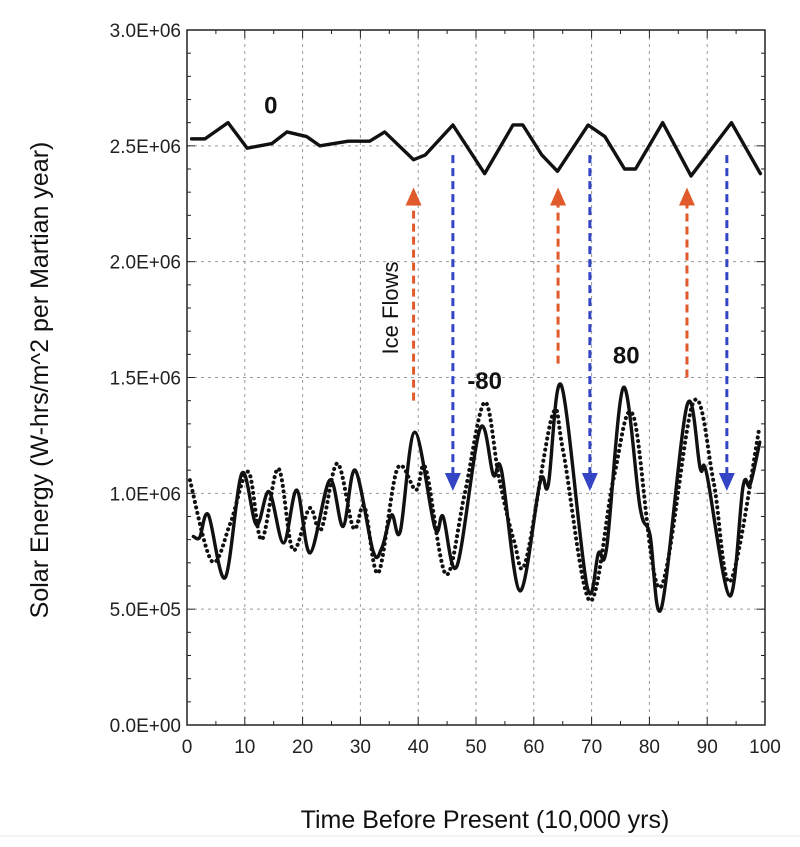 Image resolution: width=800 pixels, height=847 pixels. What do you see at coordinates (145, 31) in the screenshot?
I see `y-tick-label: 3.0E+06` at bounding box center [145, 31].